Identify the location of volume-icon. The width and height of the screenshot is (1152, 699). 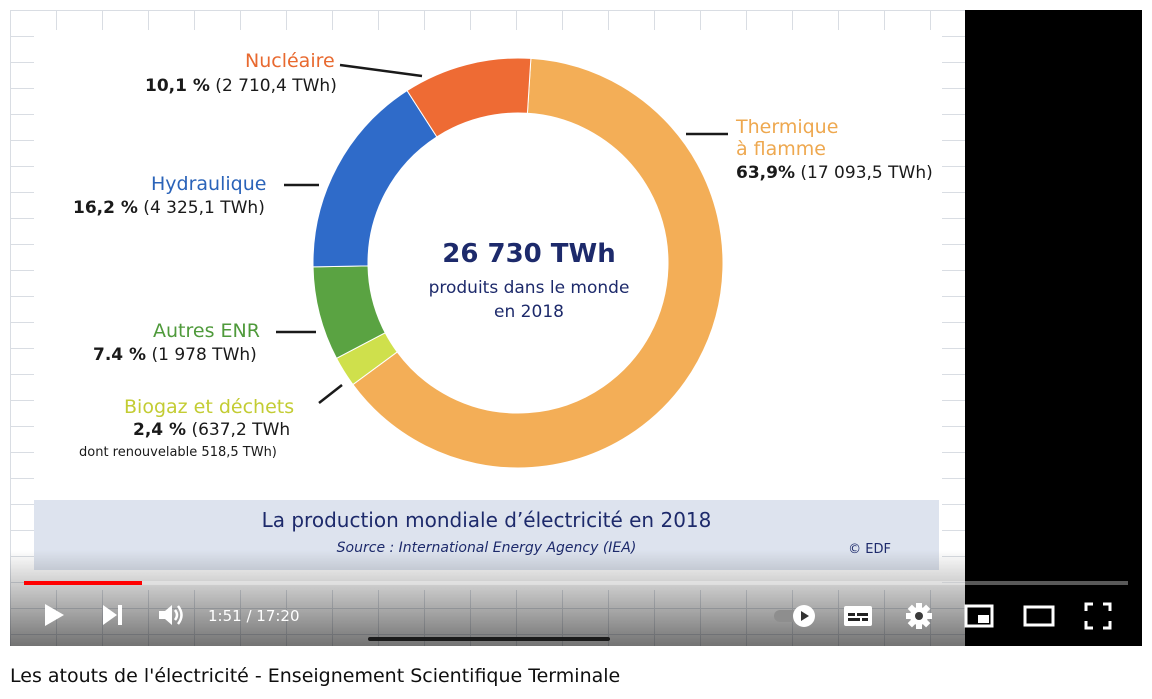
(171, 615).